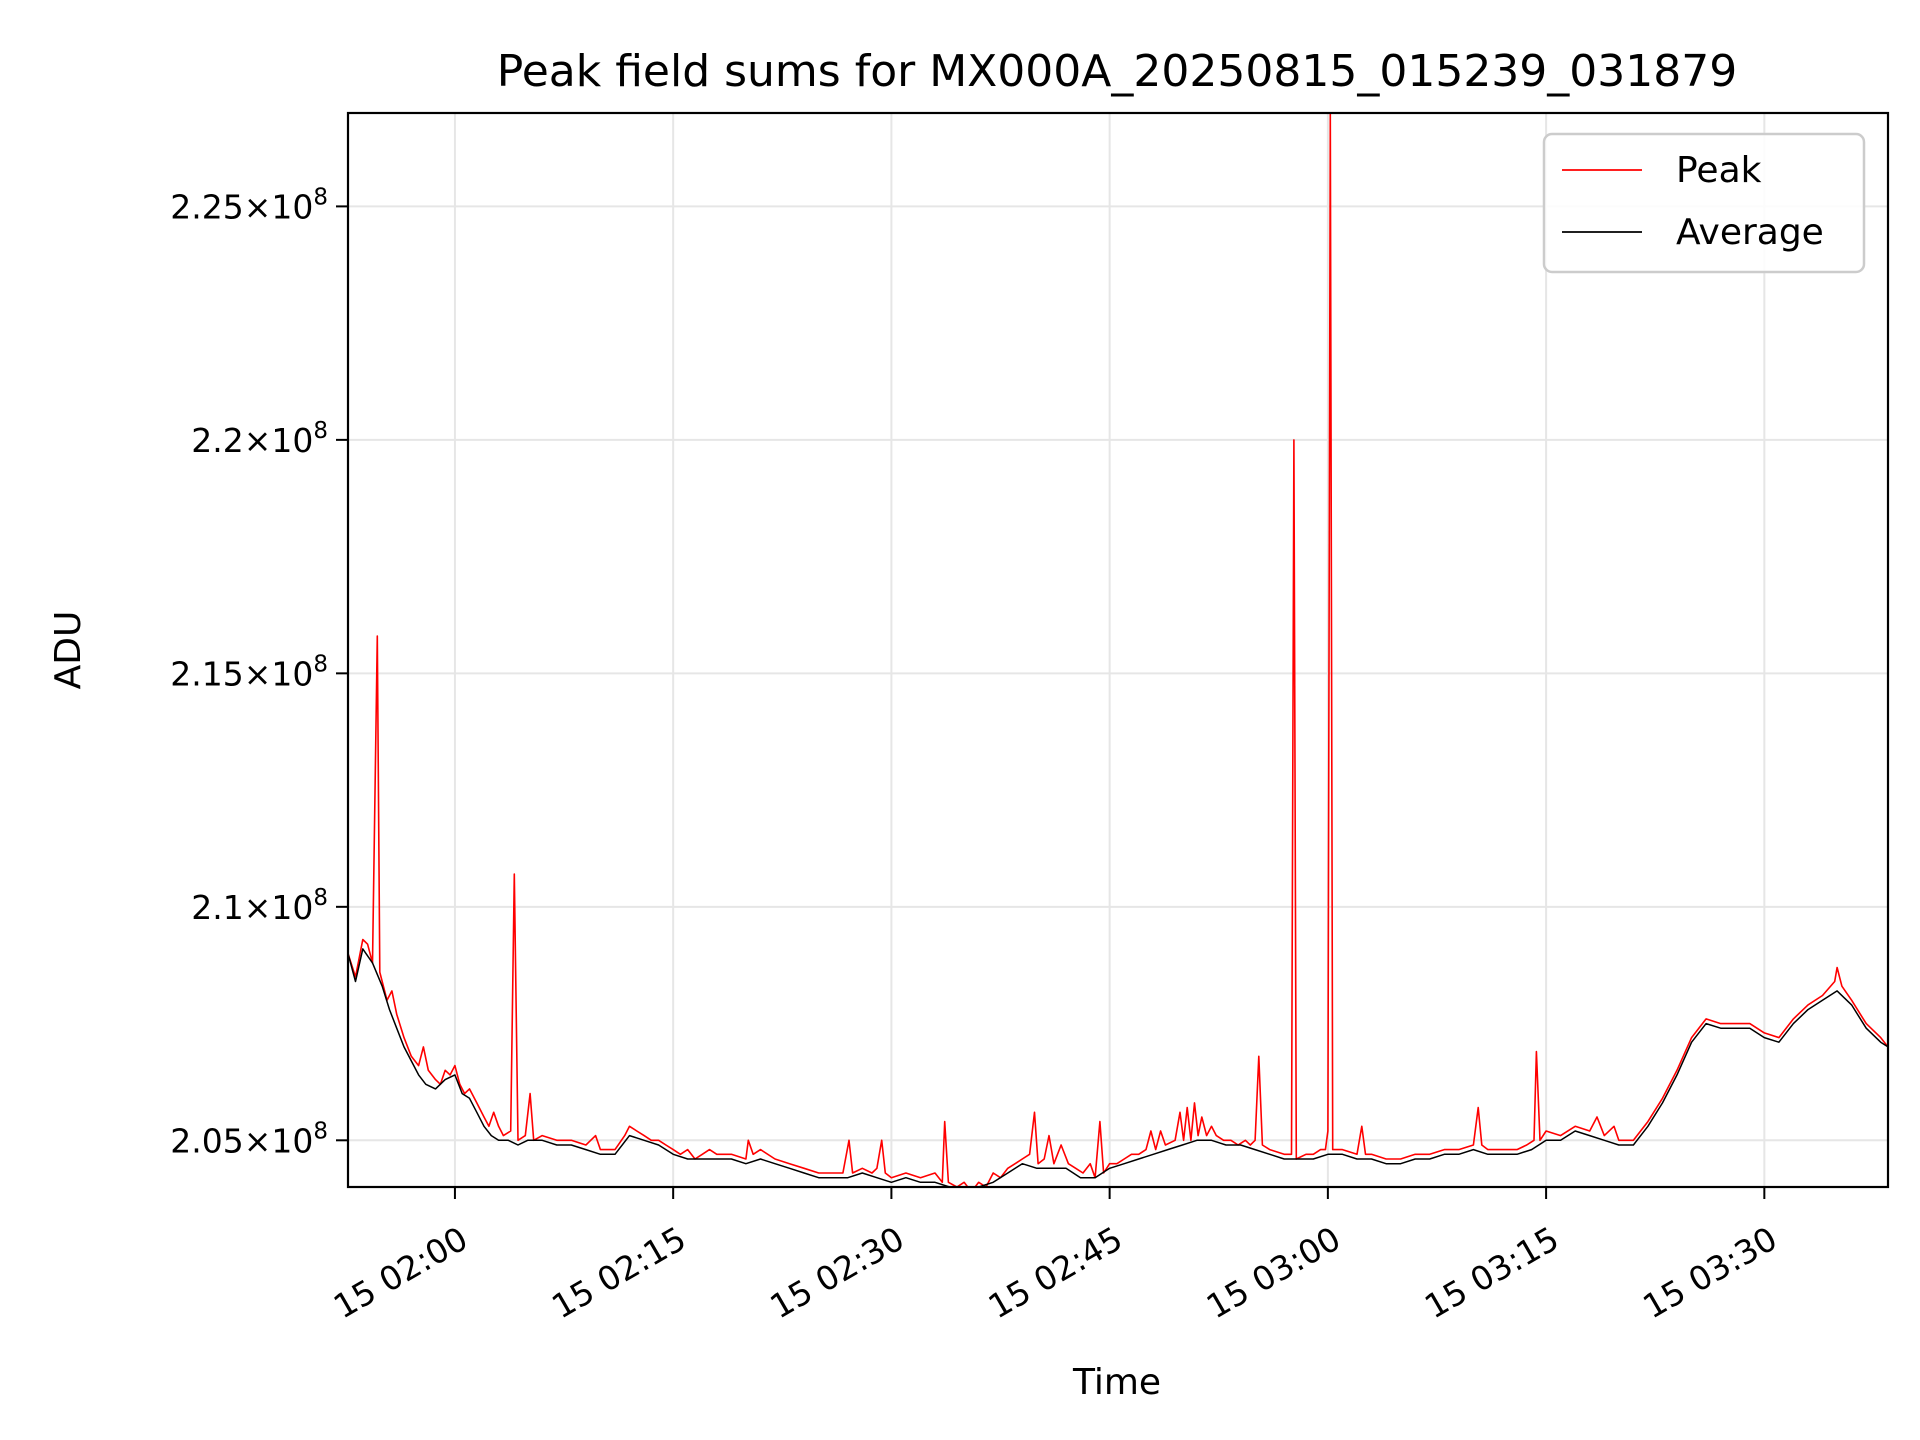  What do you see at coordinates (217, 440) in the screenshot?
I see `y-tick-mantissa: 2.2` at bounding box center [217, 440].